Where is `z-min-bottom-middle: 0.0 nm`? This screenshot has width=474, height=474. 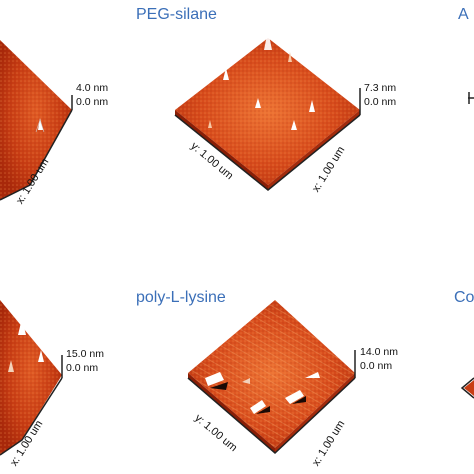
z-min-bottom-middle: 0.0 nm is located at coordinates (376, 366).